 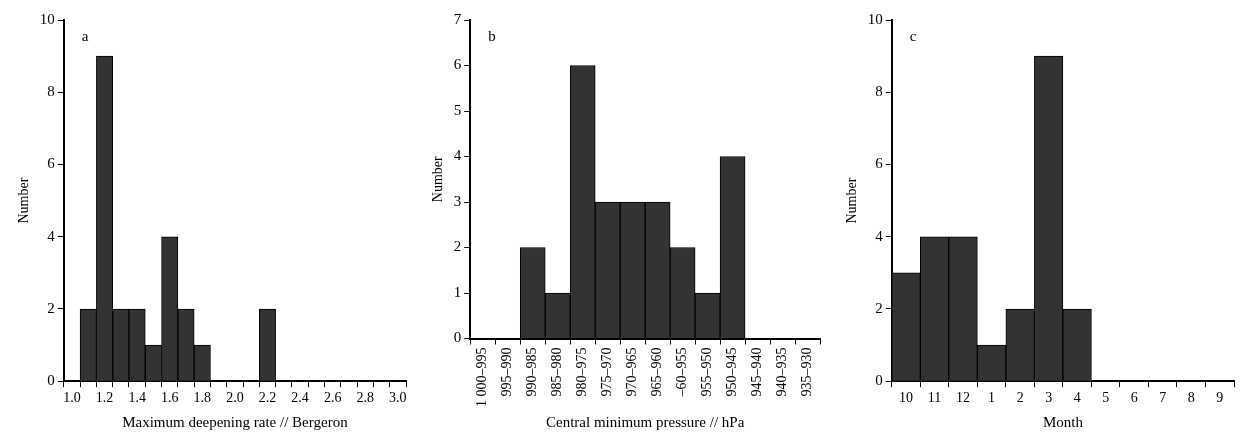 What do you see at coordinates (682, 372) in the screenshot?
I see `x-tick-label: –60–955` at bounding box center [682, 372].